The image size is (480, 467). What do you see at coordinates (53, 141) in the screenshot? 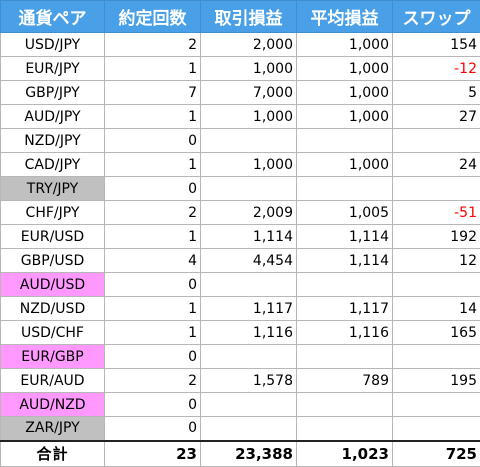
I see `currency-pair-cell: NZD/JPY` at bounding box center [53, 141].